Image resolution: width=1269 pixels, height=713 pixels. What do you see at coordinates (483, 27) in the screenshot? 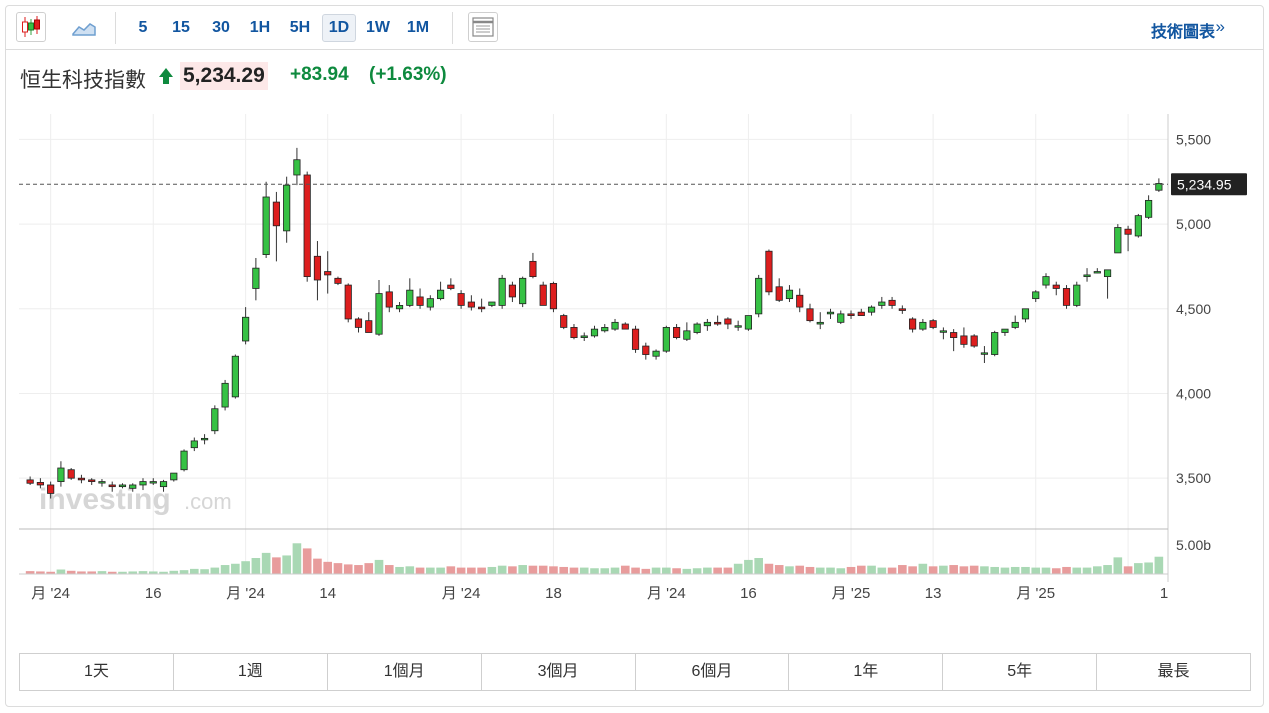
I see `table-view-icon` at bounding box center [483, 27].